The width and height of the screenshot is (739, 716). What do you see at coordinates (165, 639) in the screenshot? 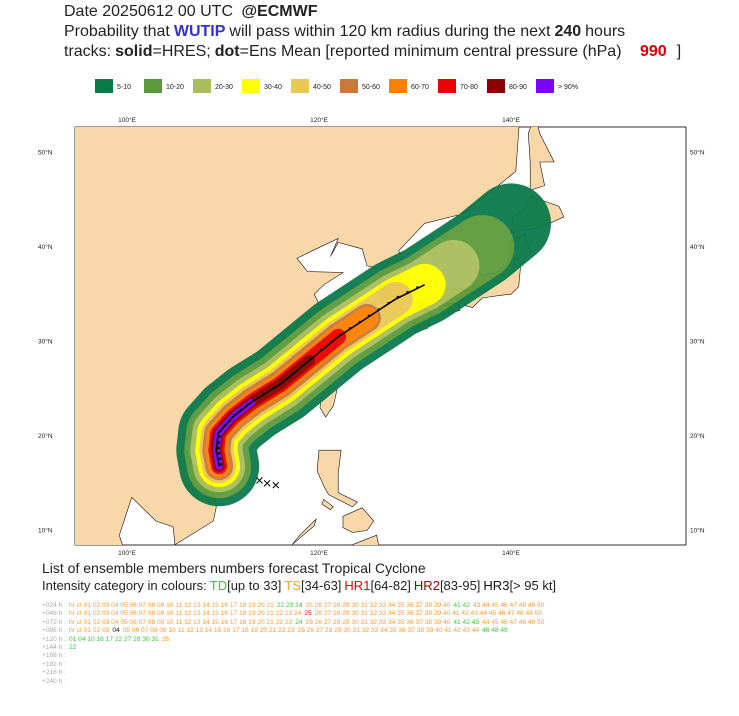
I see `member-numbers: 35` at bounding box center [165, 639].